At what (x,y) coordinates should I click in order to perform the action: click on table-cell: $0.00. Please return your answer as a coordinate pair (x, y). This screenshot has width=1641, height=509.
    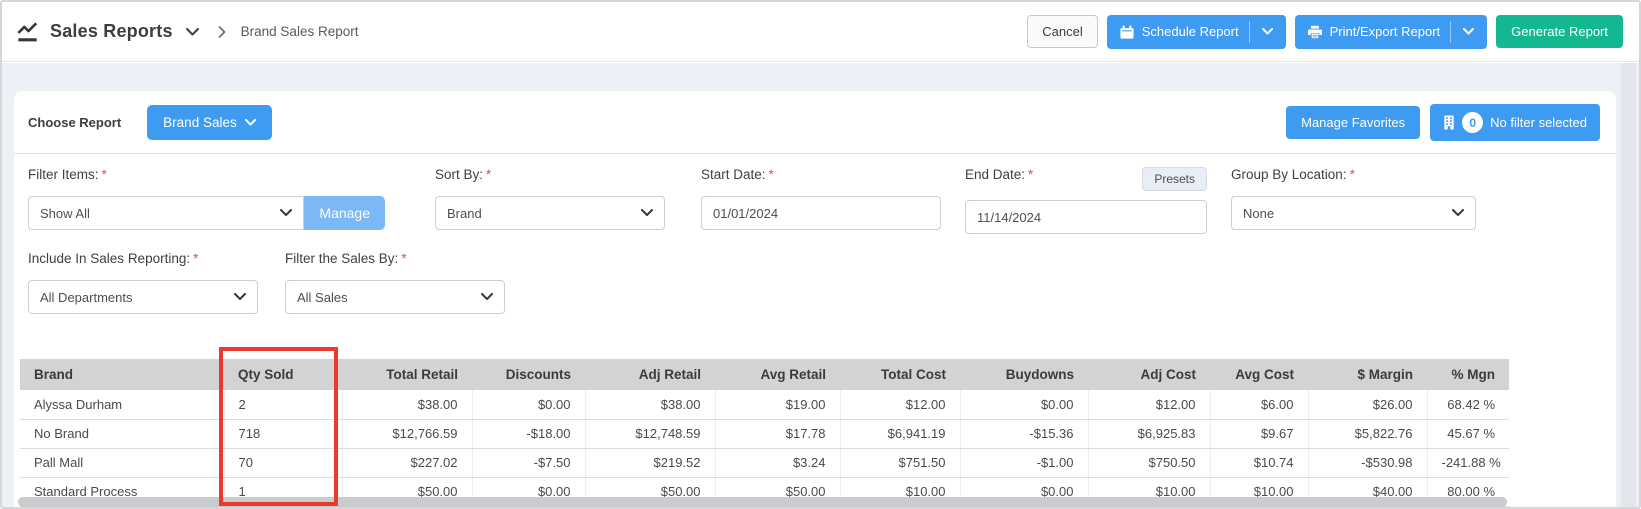
    Looking at the image, I should click on (529, 405).